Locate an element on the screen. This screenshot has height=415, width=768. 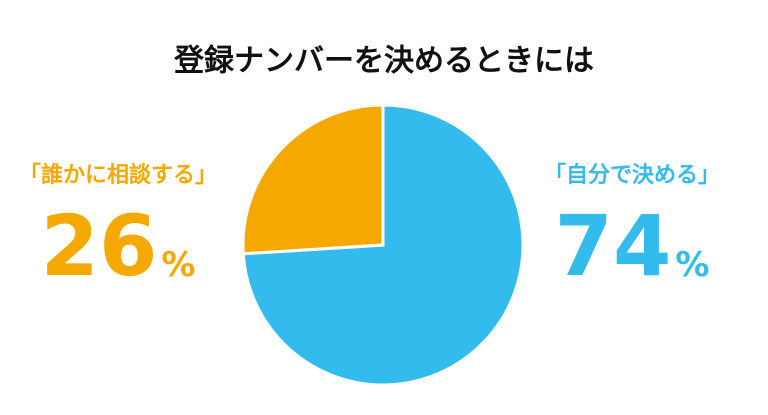
value-label: 26% is located at coordinates (118, 246).